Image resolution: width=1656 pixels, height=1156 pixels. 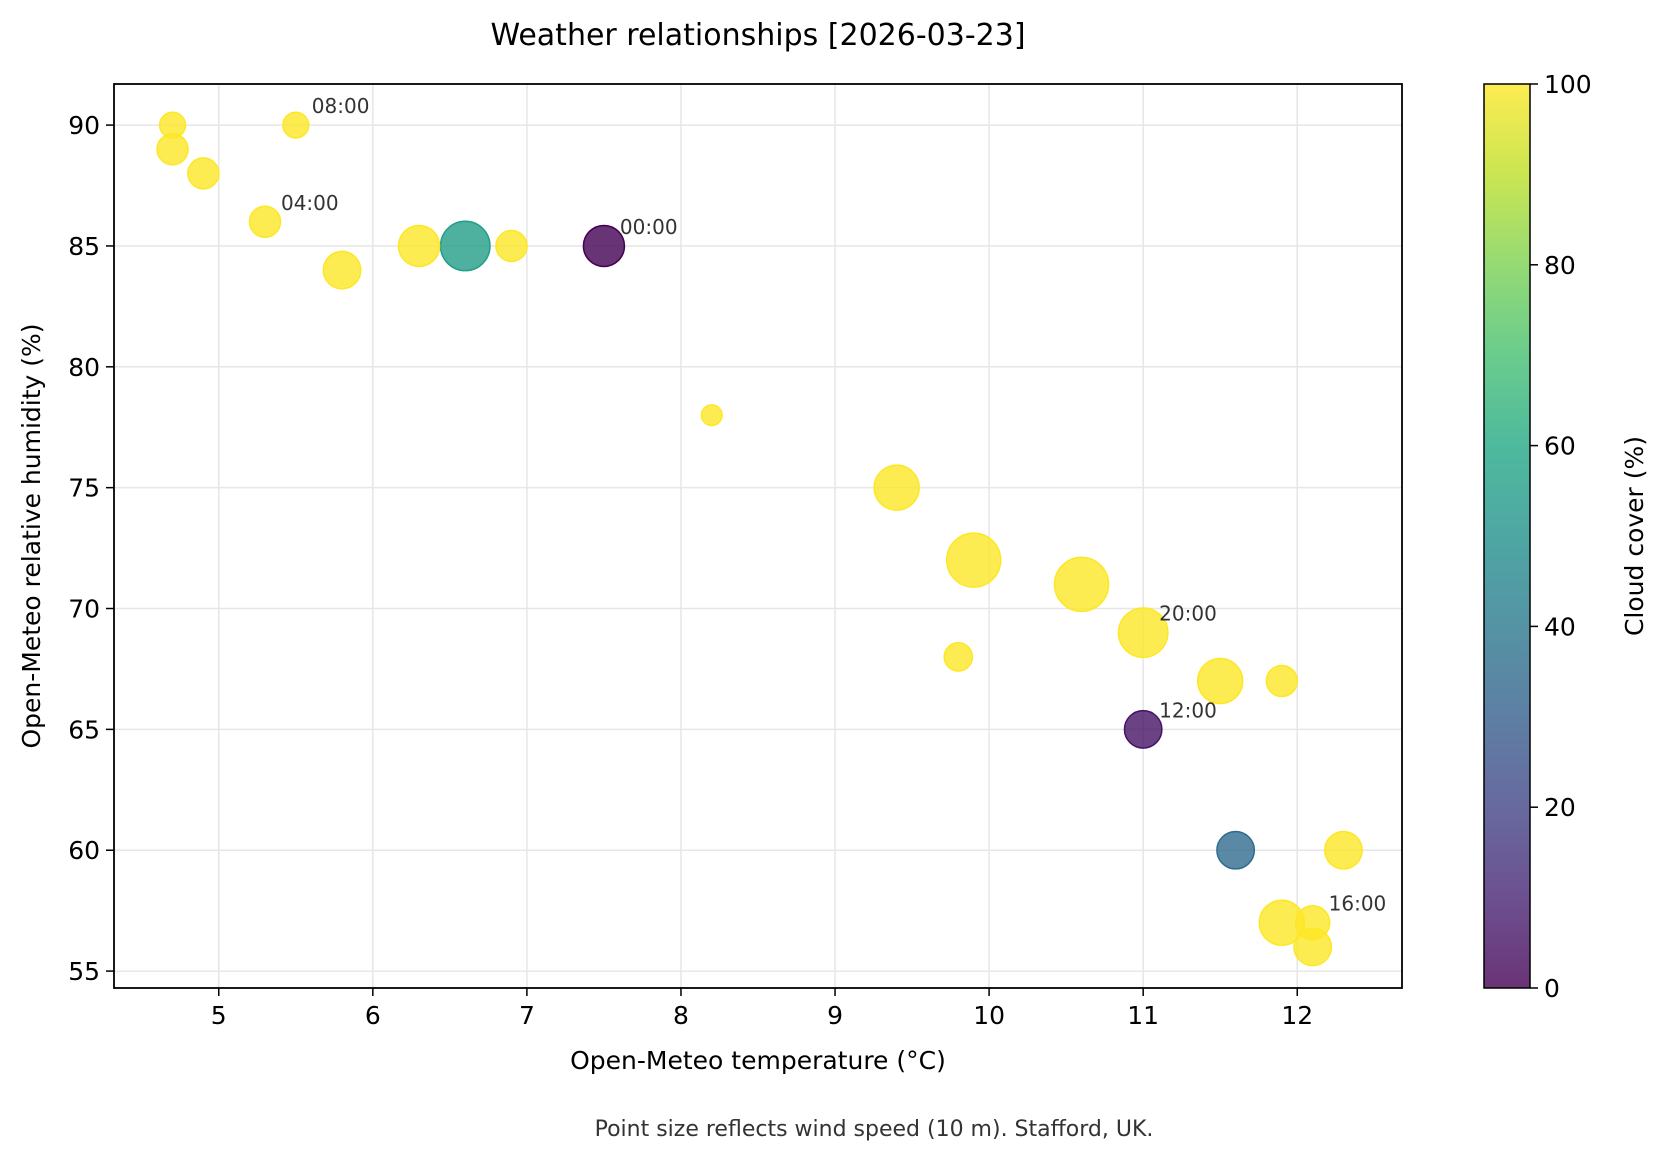 I want to click on x-tick-label: 7, so click(x=527, y=1015).